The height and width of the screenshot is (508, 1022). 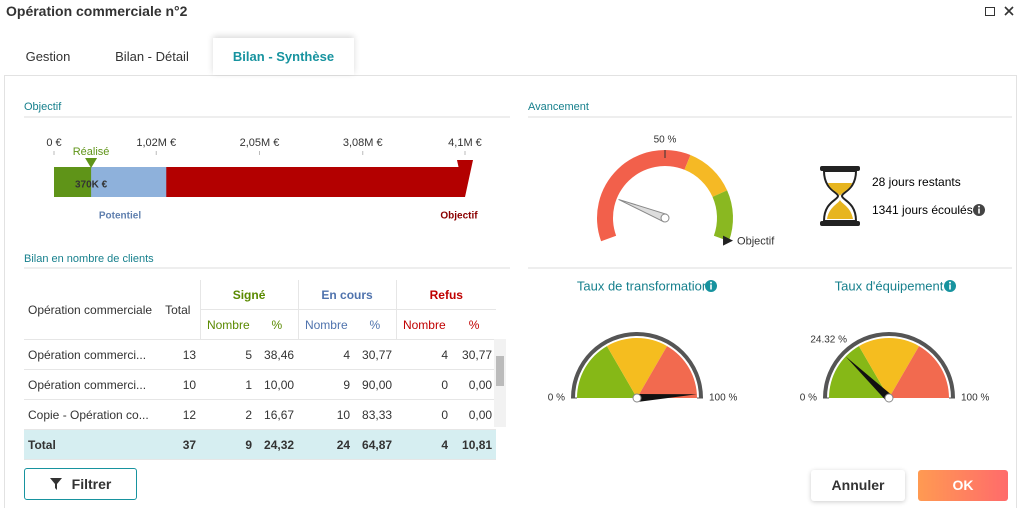 I want to click on table-cell: 0,00, so click(x=474, y=414).